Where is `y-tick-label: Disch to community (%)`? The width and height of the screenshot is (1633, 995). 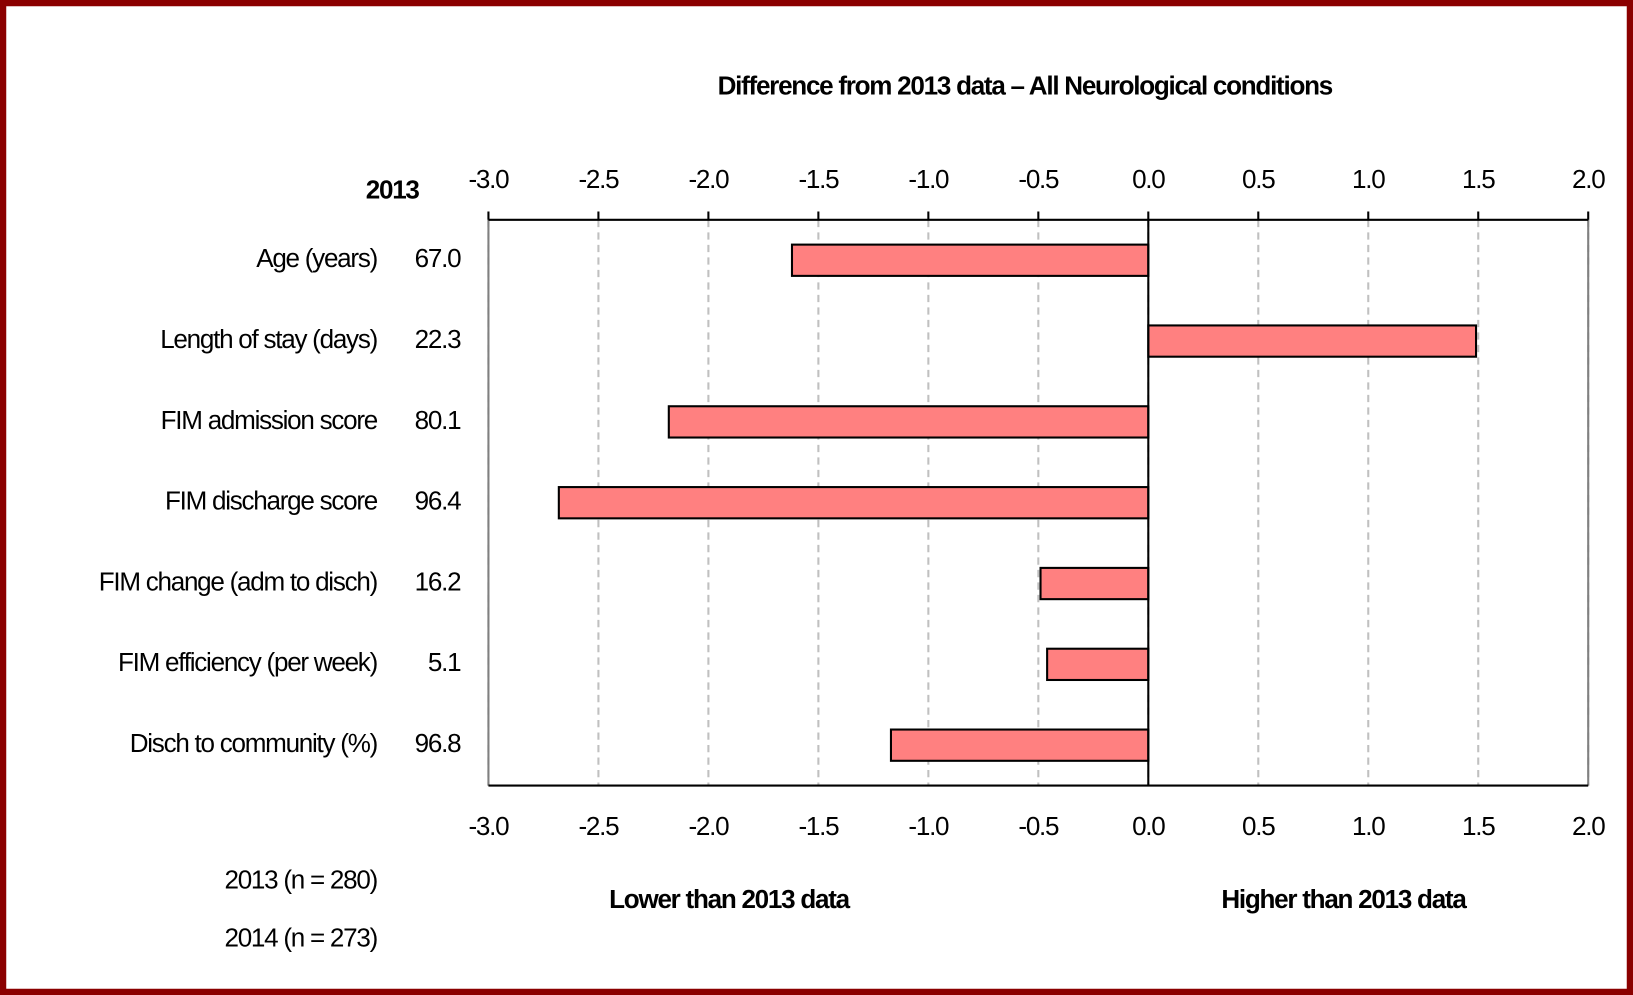
y-tick-label: Disch to community (%) is located at coordinates (254, 743).